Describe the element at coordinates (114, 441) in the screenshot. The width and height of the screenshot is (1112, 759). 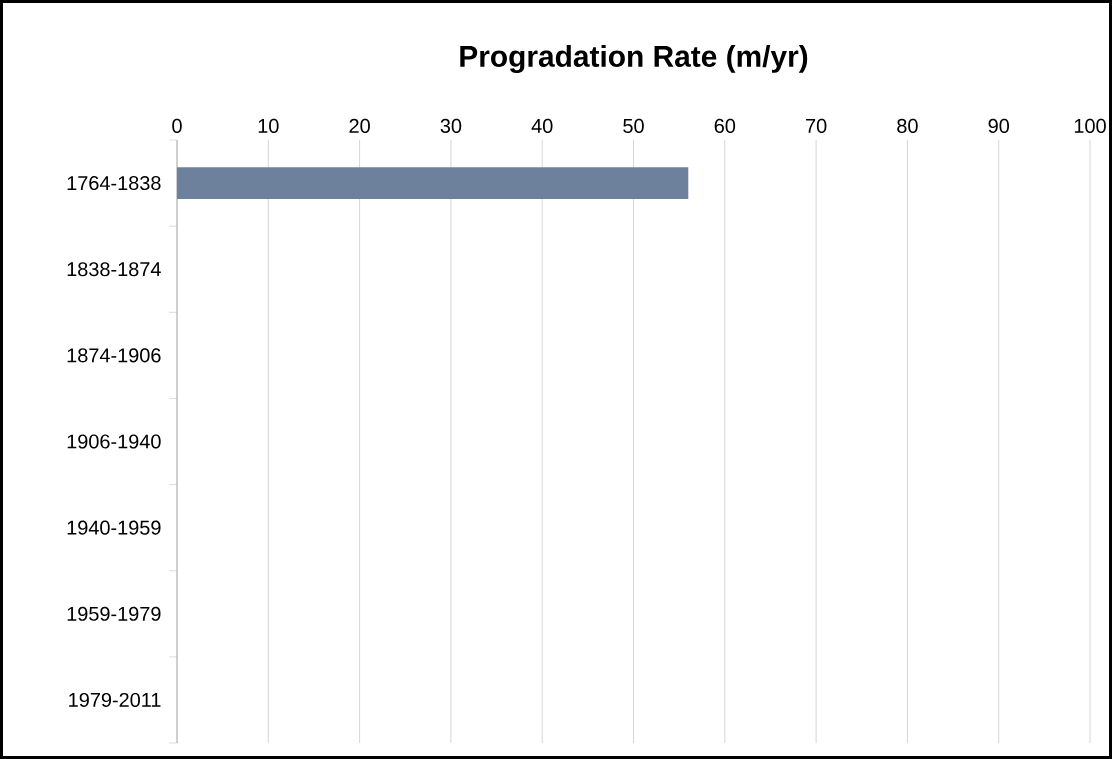
I see `y-tick-label: 1906-1940` at that location.